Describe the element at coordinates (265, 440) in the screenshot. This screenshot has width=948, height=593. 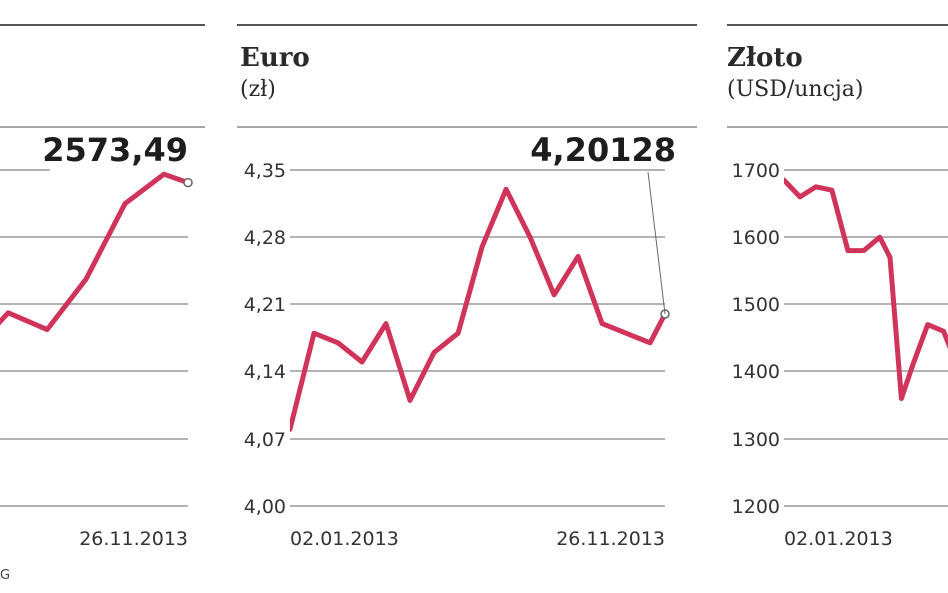
I see `panel-2-ytick: 4,07` at that location.